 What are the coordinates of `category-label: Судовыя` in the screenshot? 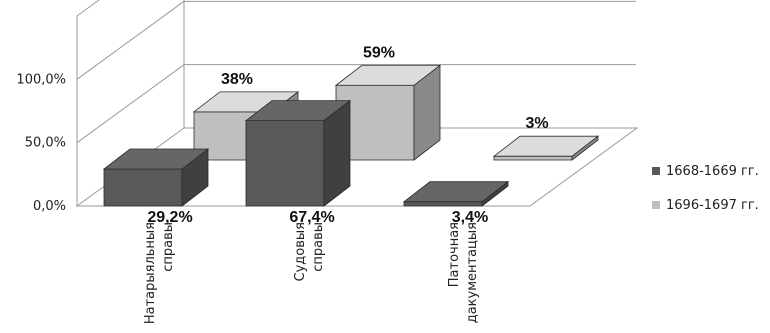 It's located at (300, 251).